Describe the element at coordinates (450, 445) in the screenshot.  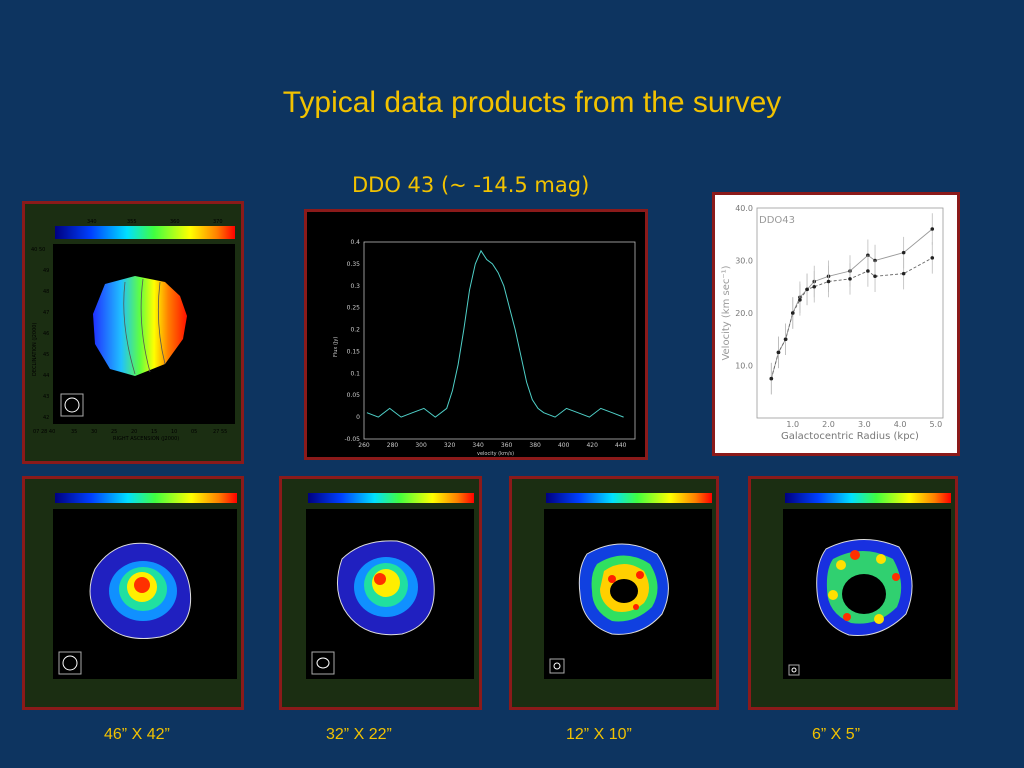
I see `spectrum-x-tick: 320` at that location.